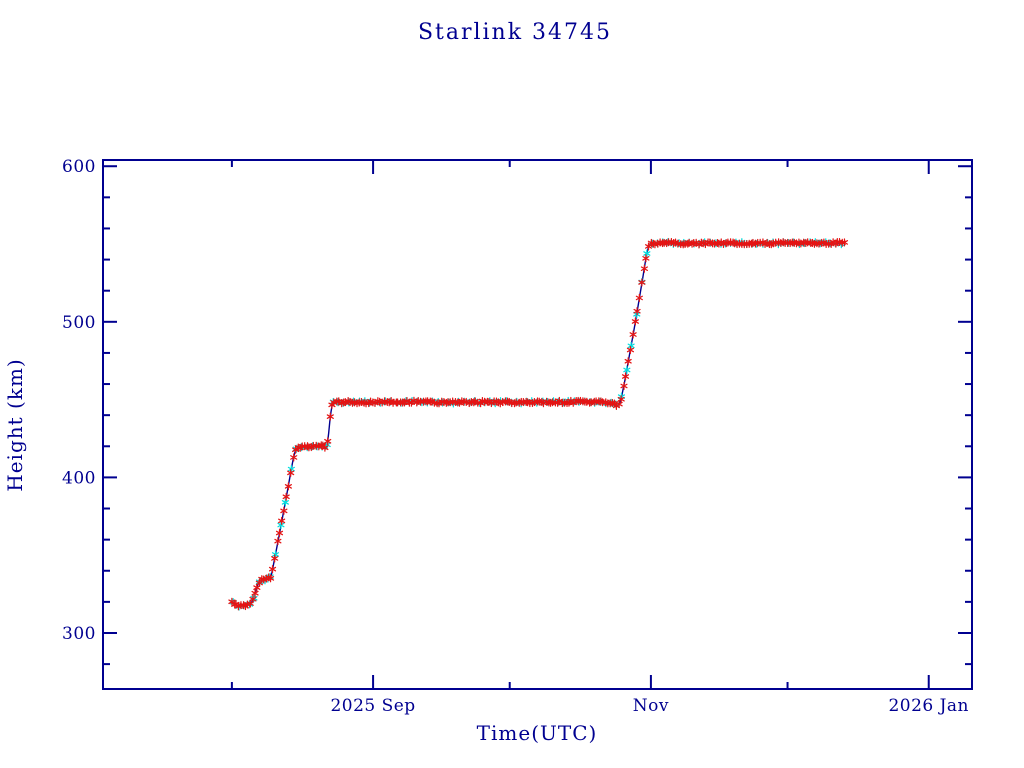 Image resolution: width=1024 pixels, height=768 pixels. Describe the element at coordinates (537, 733) in the screenshot. I see `x-axis-label: Time(UTC)` at that location.